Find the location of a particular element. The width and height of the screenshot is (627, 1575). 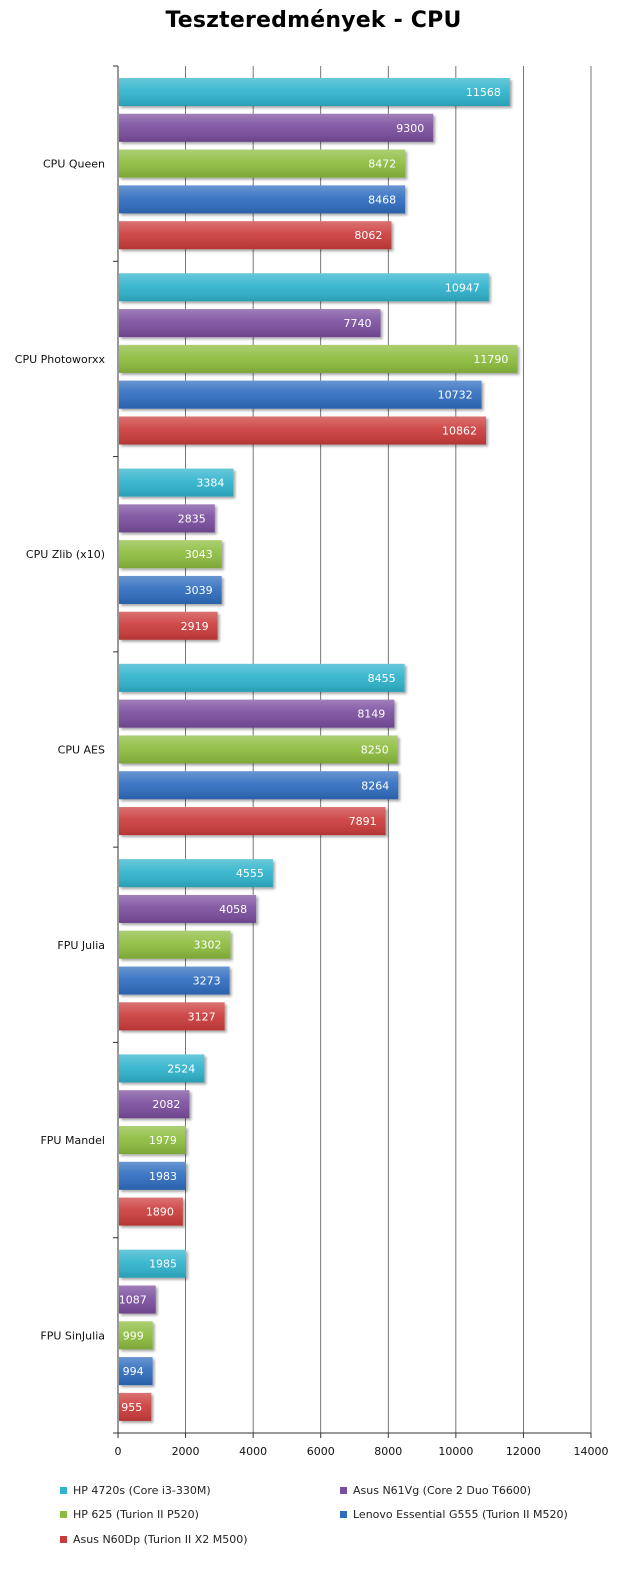

data-label: 8264 is located at coordinates (375, 785).